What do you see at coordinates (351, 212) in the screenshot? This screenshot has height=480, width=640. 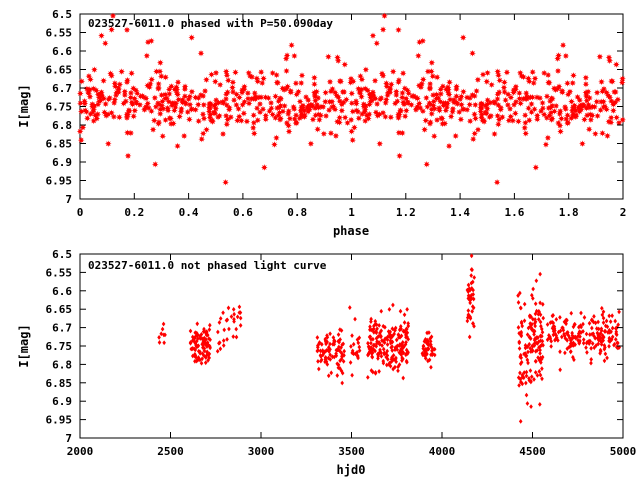 I see `x-tick-label: 1` at bounding box center [351, 212].